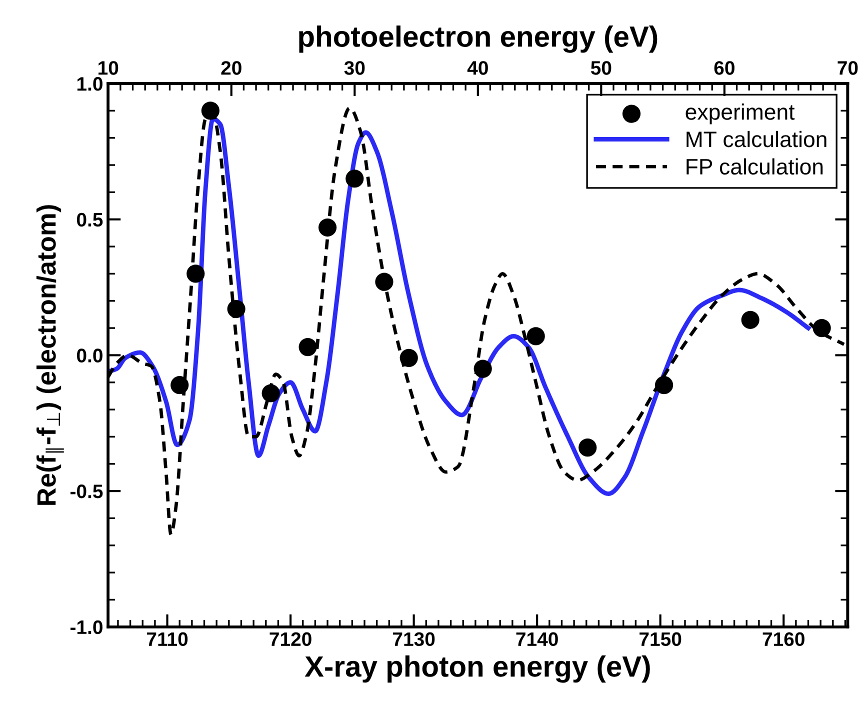  Describe the element at coordinates (477, 68) in the screenshot. I see `x2-tick-label: 40` at that location.